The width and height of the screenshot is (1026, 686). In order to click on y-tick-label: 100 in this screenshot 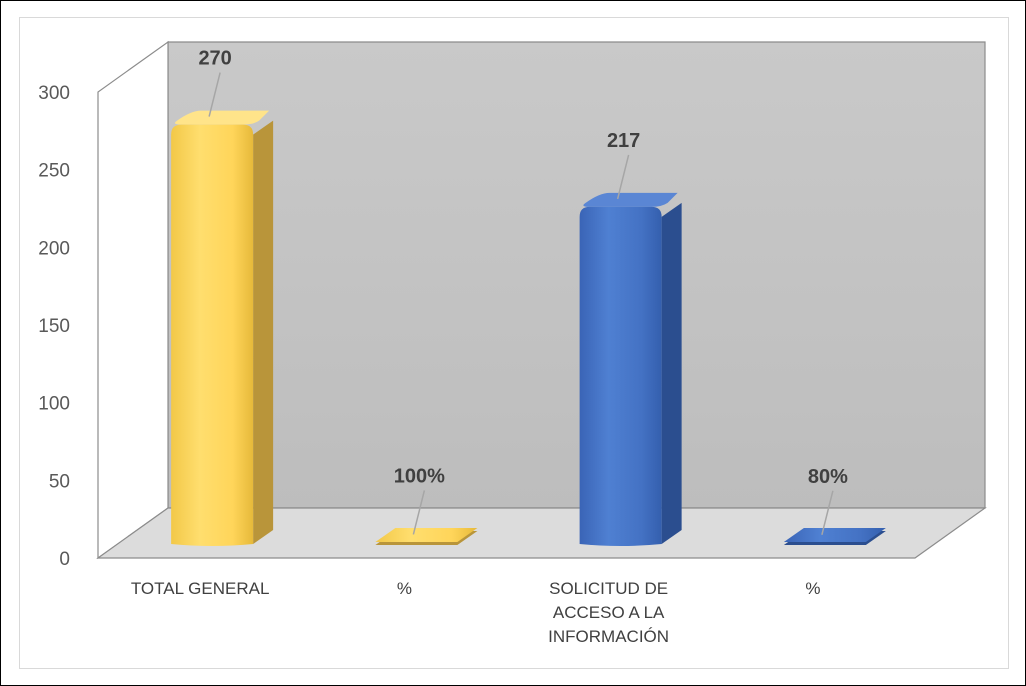, I will do `click(54, 404)`.